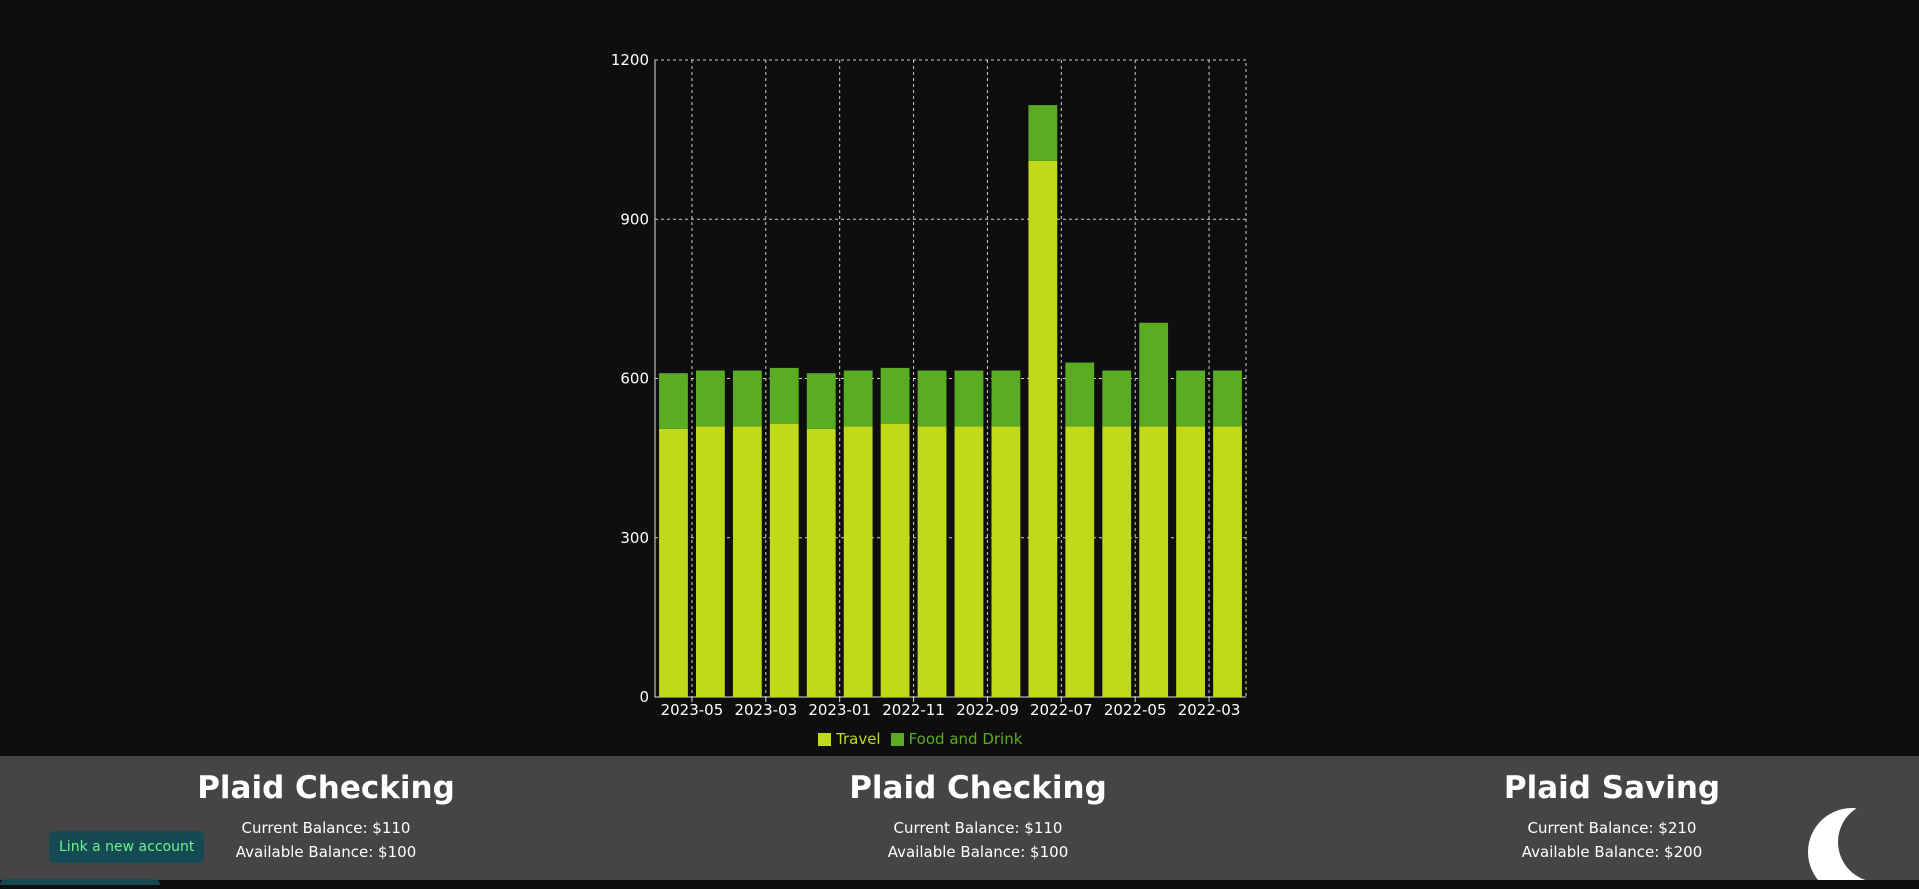 Image resolution: width=1919 pixels, height=889 pixels. Describe the element at coordinates (1135, 710) in the screenshot. I see `x-tick-label: 2022-05` at that location.